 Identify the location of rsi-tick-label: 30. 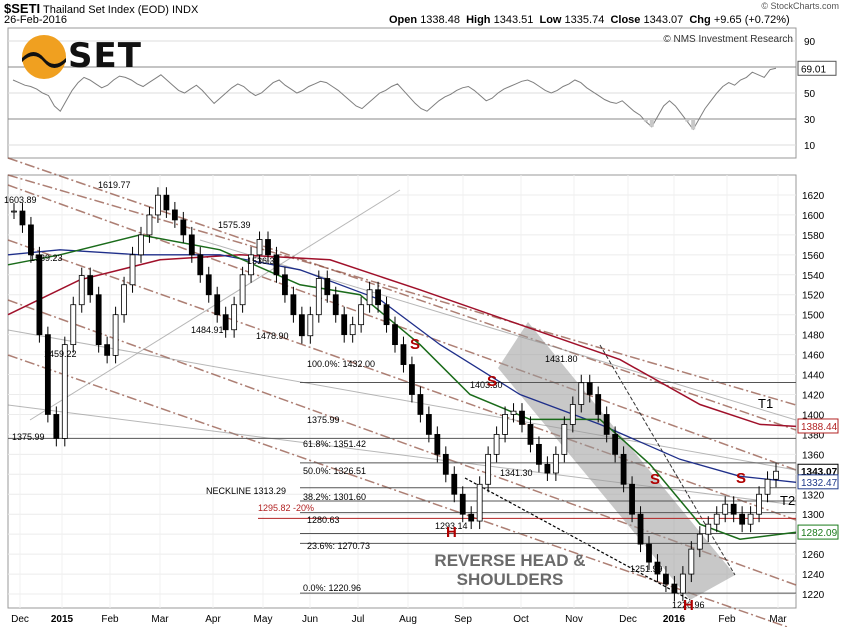
(810, 120).